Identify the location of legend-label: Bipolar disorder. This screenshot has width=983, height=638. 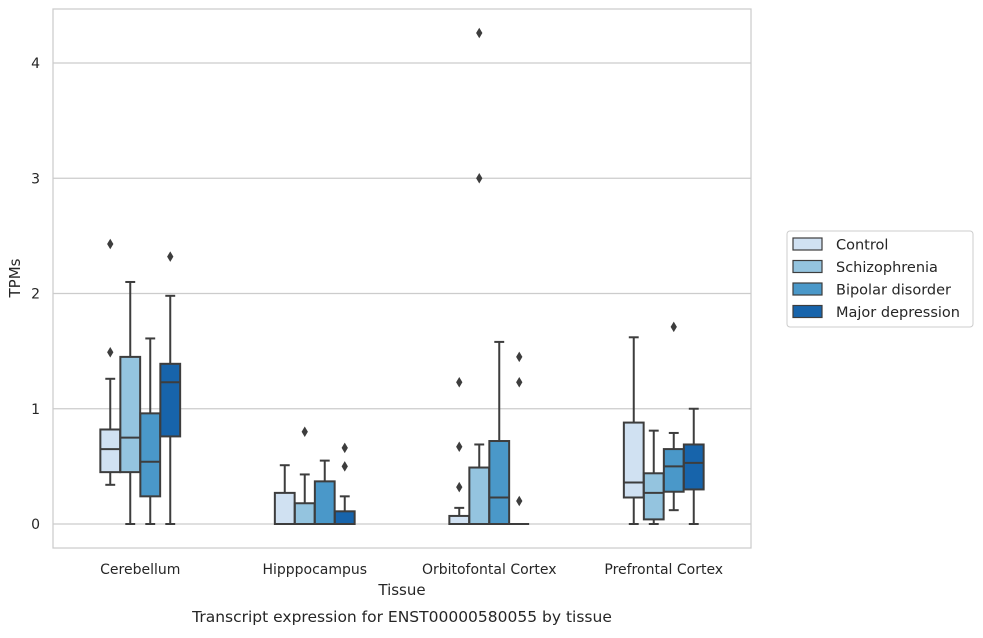
(893, 291).